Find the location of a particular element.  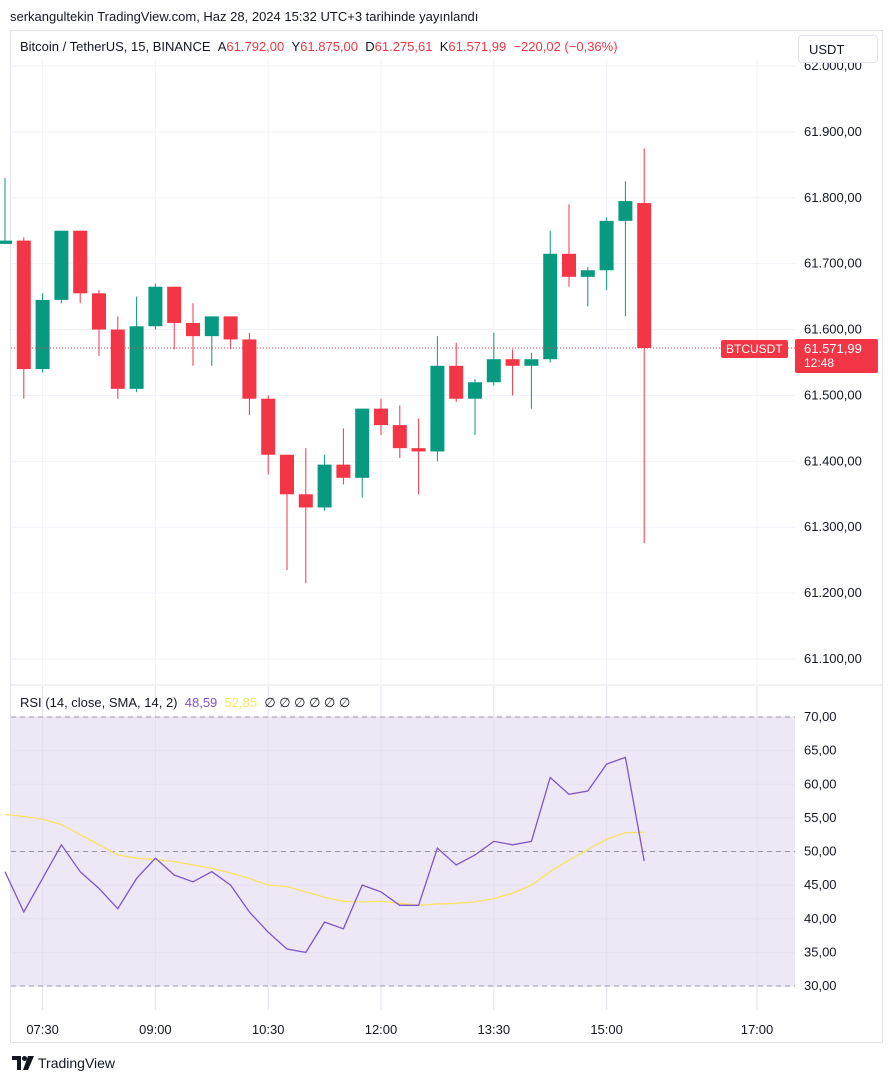

last-price-tag: 61.571,99 12:48 is located at coordinates (836, 356).